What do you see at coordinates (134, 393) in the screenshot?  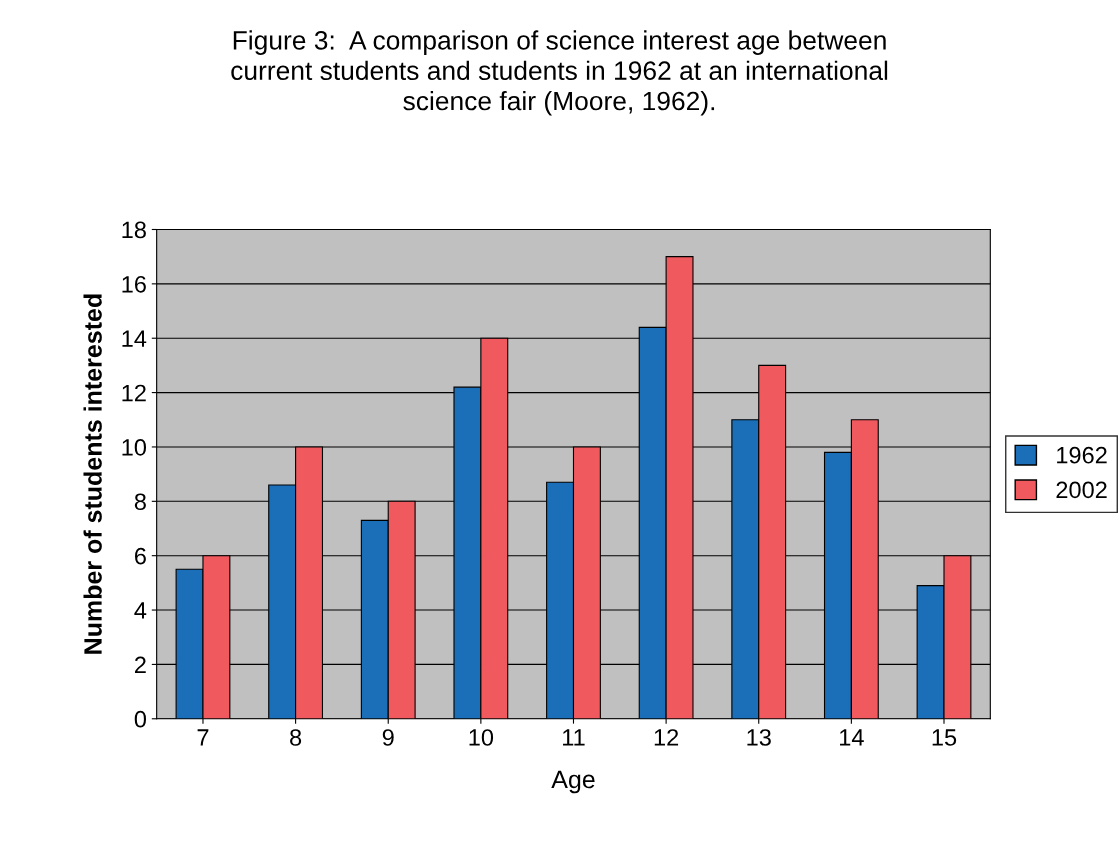 I see `y-tick-label: 12` at bounding box center [134, 393].